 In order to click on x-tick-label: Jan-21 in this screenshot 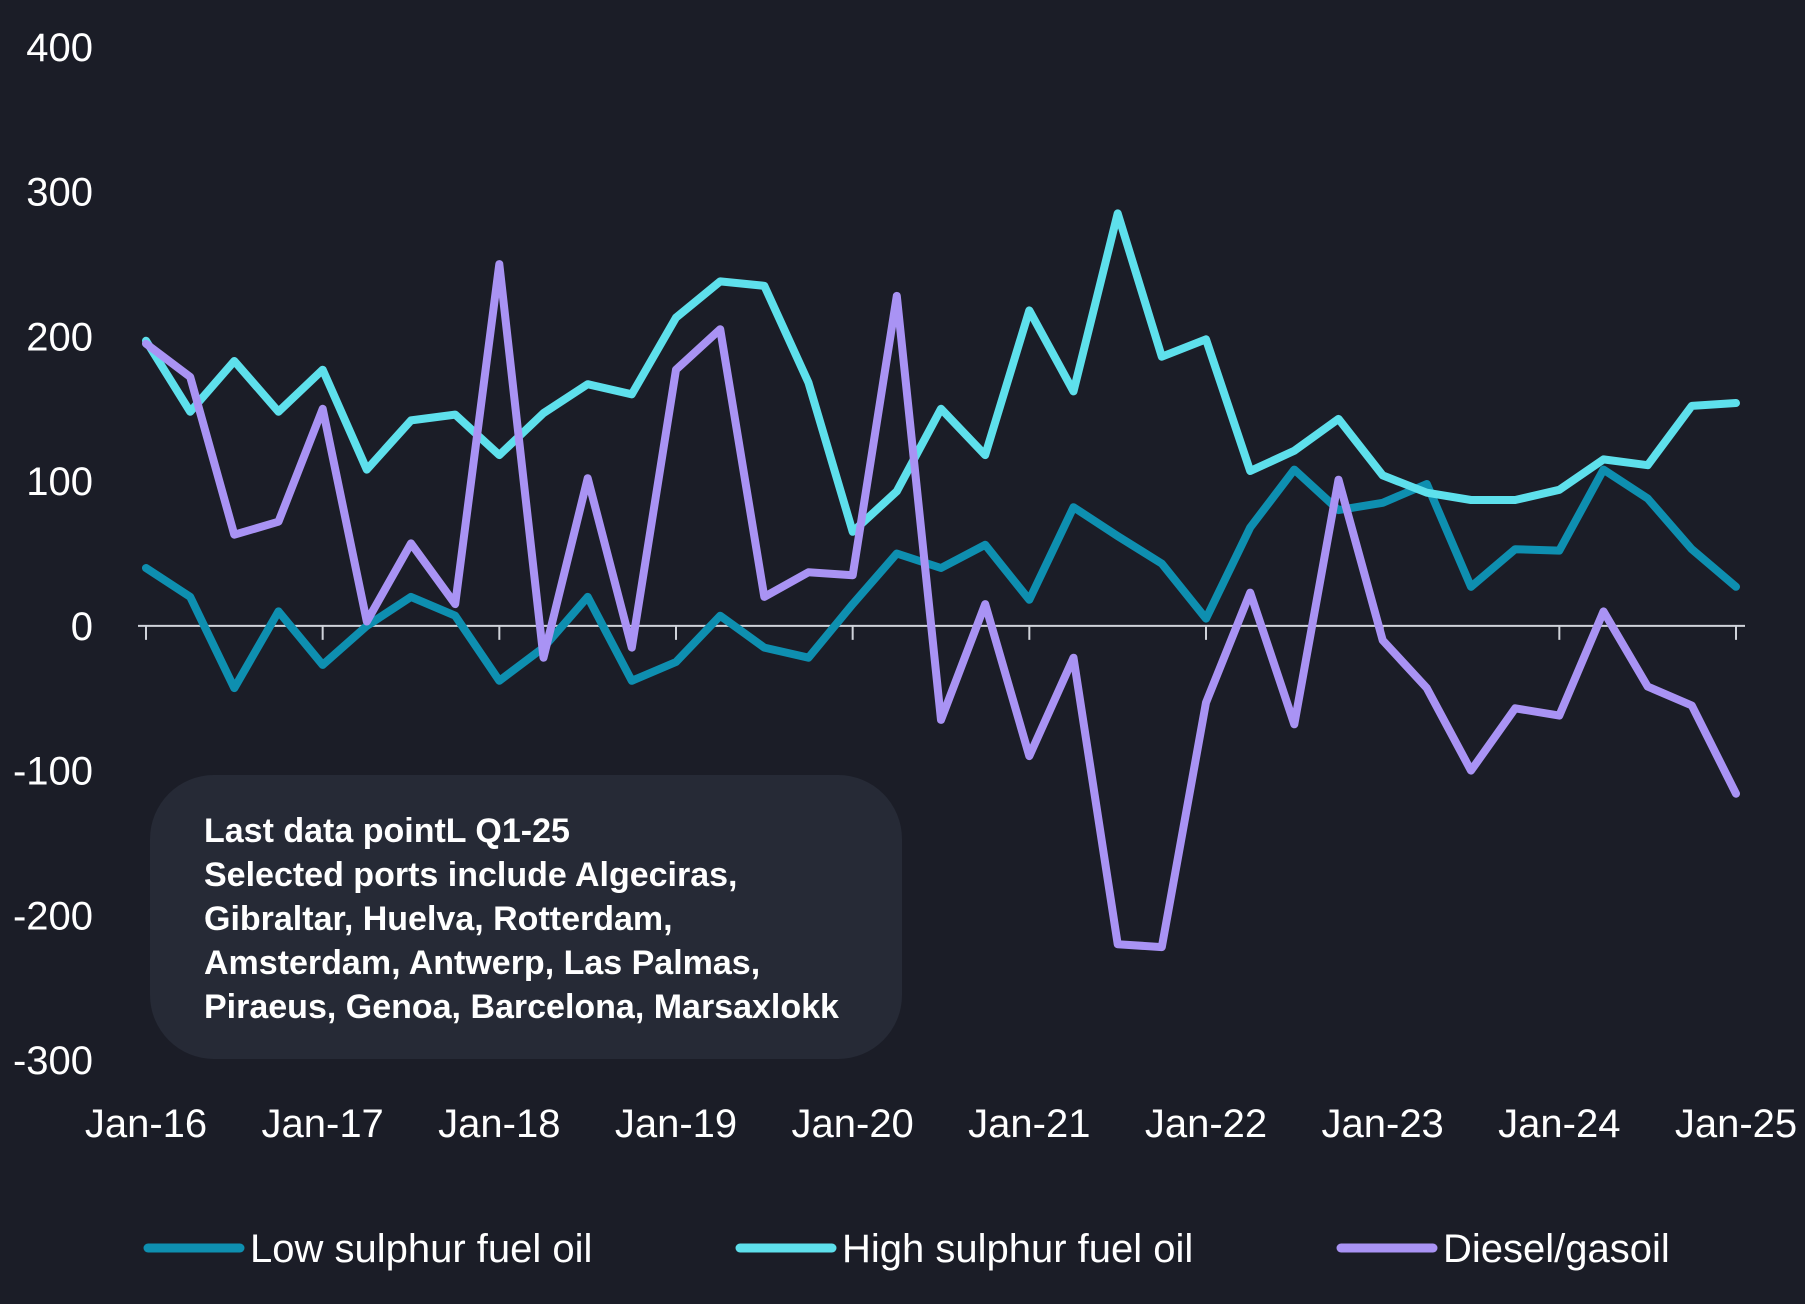, I will do `click(1029, 1124)`.